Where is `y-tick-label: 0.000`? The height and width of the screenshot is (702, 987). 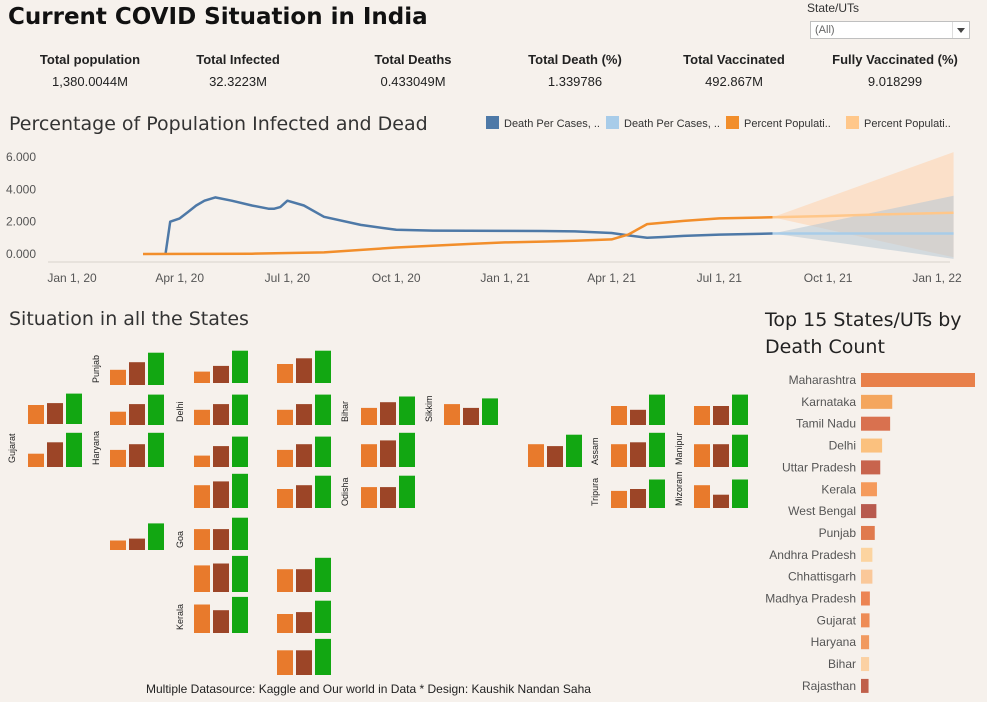 y-tick-label: 0.000 is located at coordinates (21, 254).